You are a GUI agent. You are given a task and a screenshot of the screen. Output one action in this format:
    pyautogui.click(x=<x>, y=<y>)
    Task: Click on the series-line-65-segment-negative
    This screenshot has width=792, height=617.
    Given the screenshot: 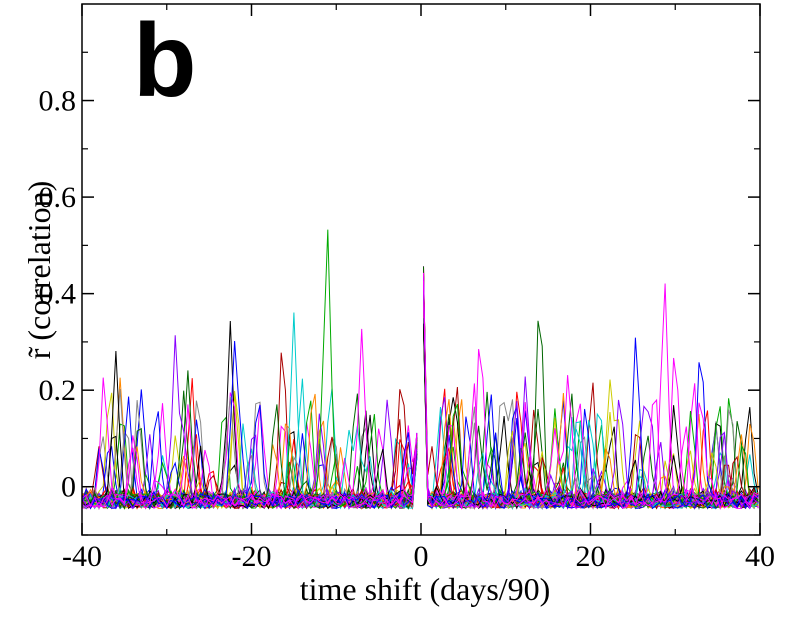 What is the action you would take?
    pyautogui.click(x=250, y=425)
    